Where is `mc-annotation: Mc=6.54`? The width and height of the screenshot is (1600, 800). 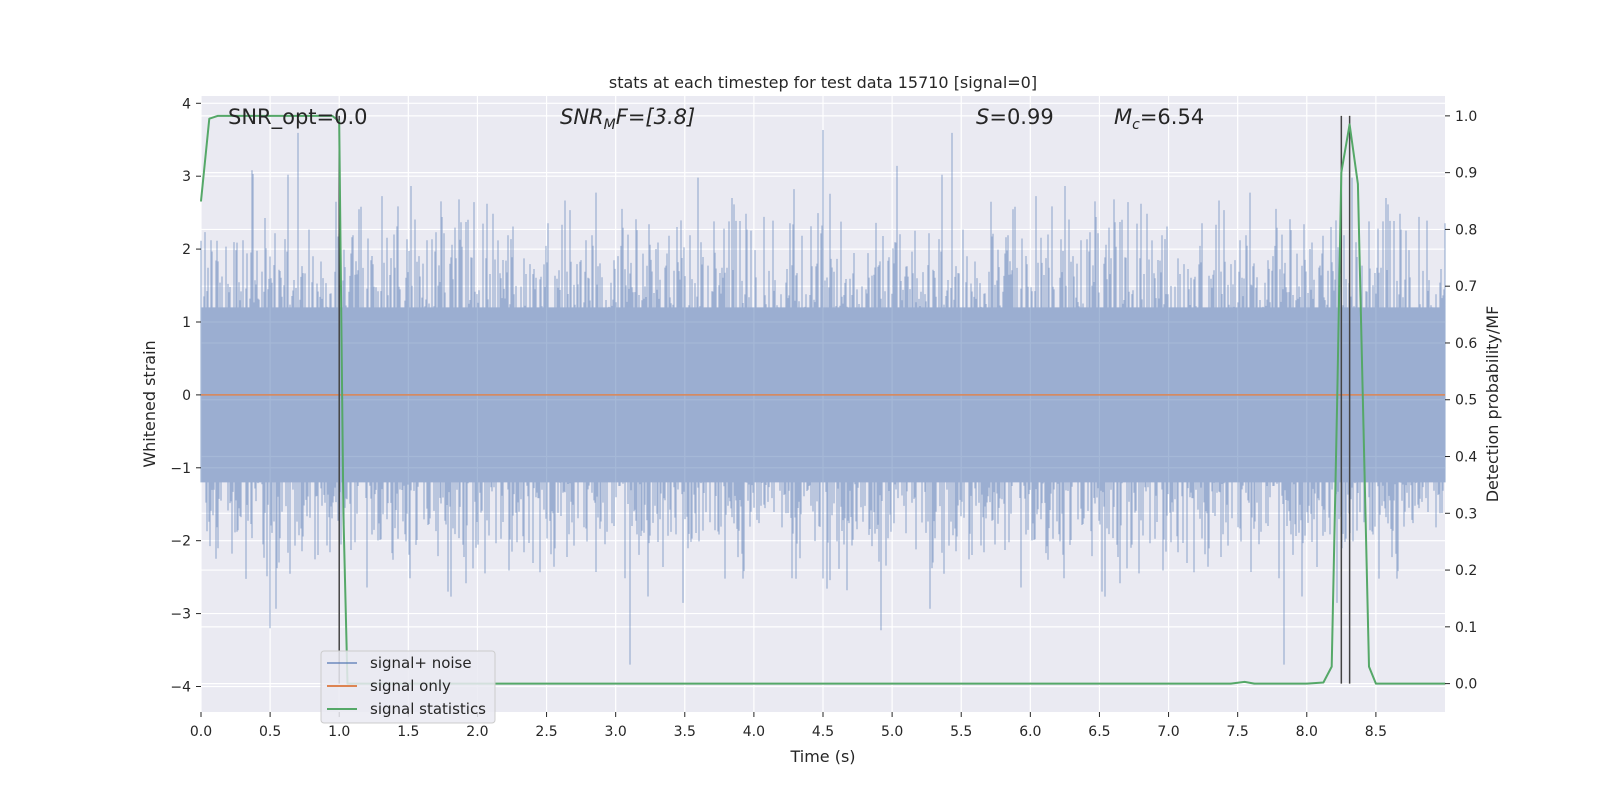
mc-annotation: Mc=6.54 is located at coordinates (1159, 119).